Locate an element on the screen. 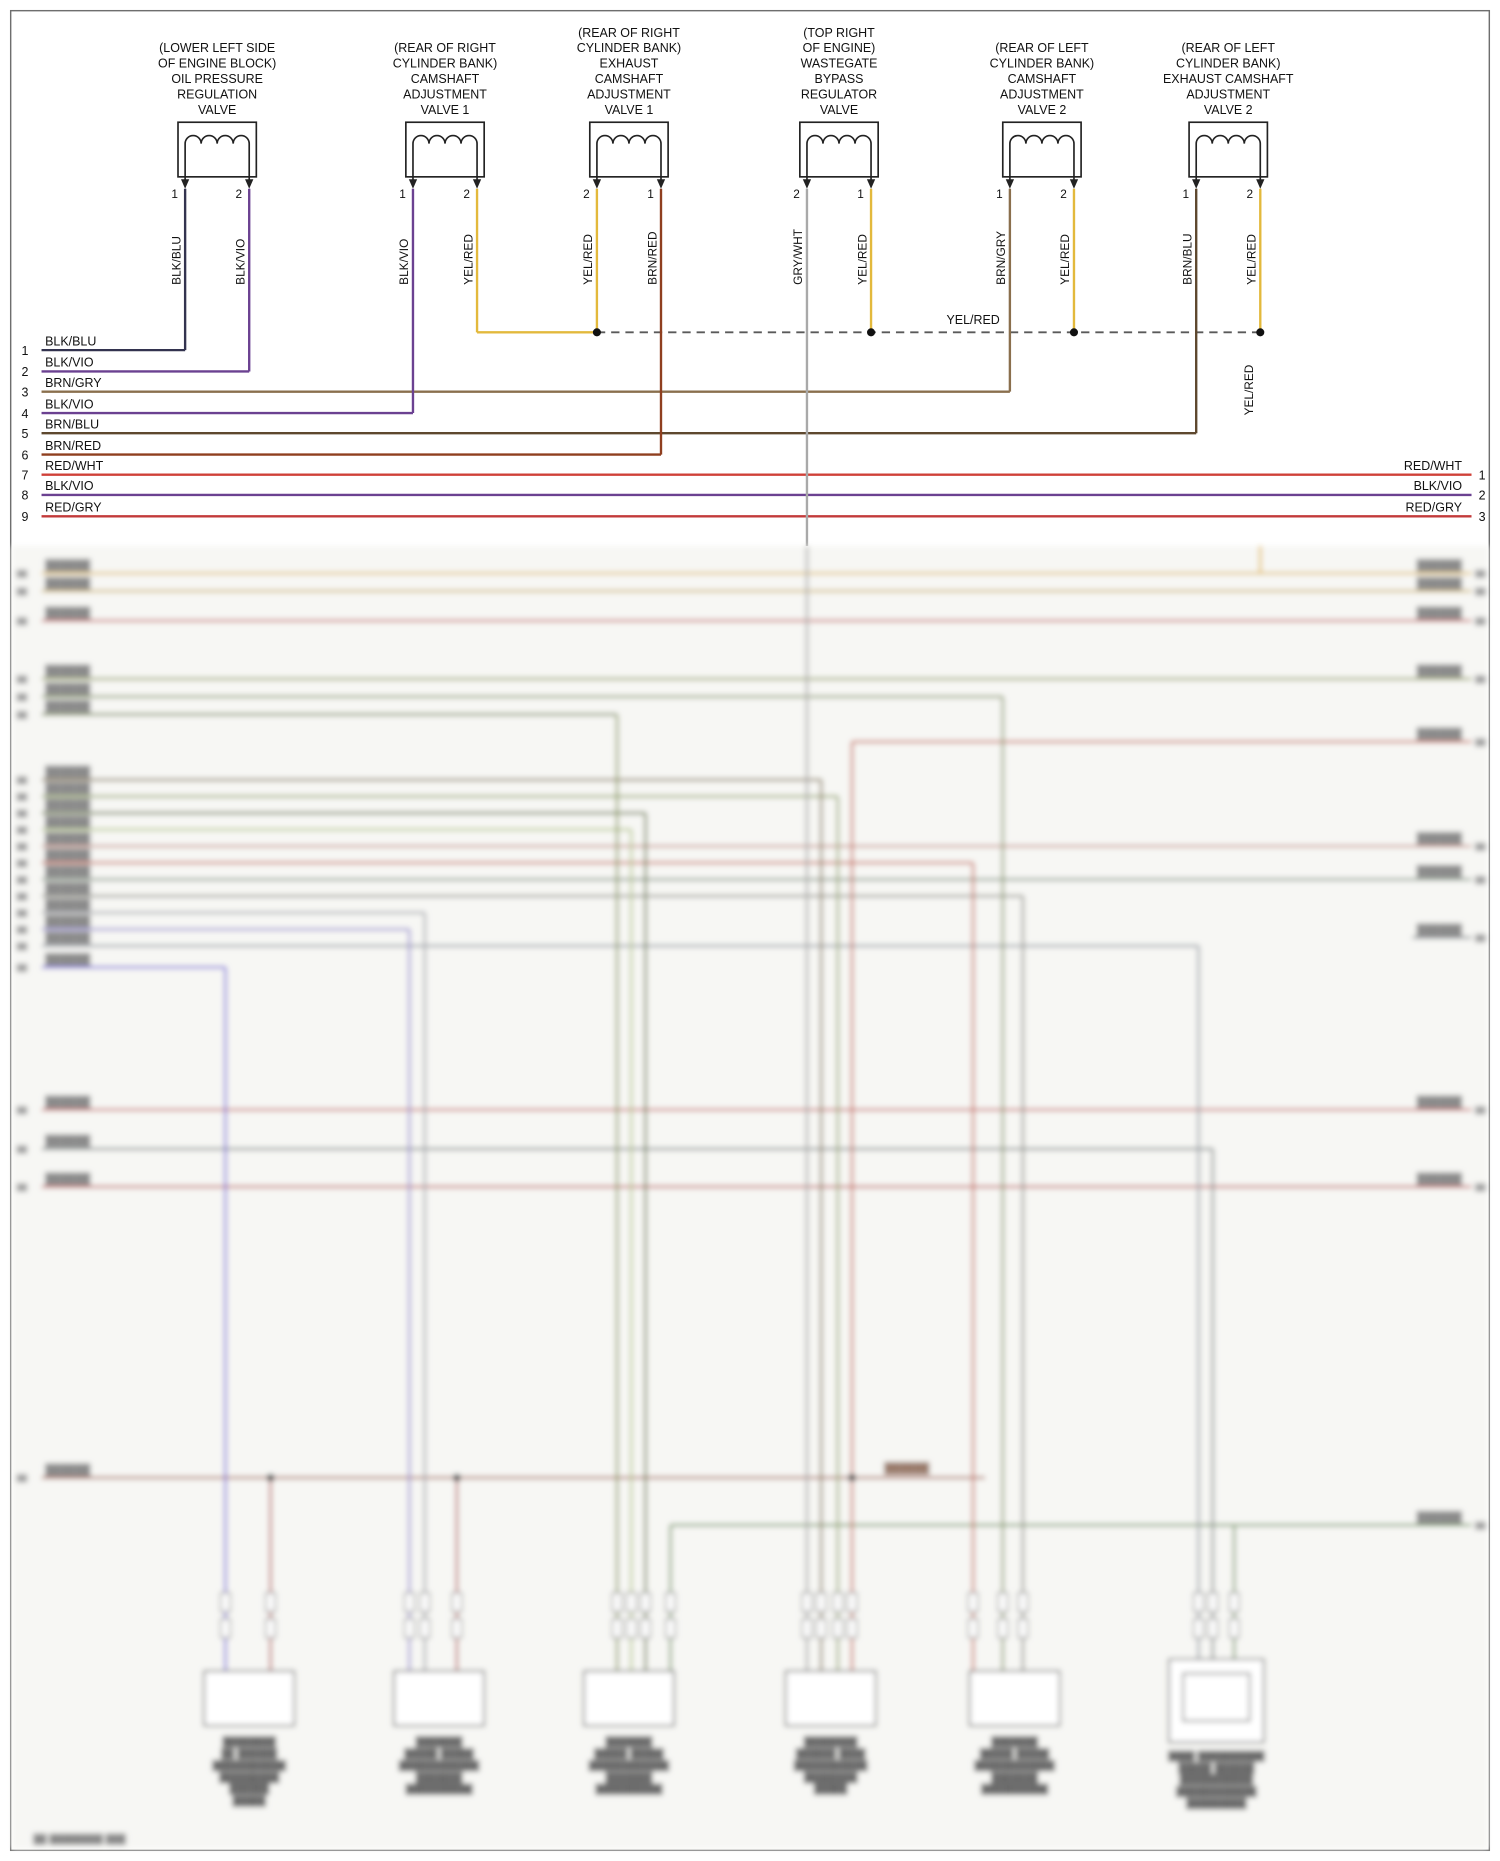 The image size is (1500, 1861). row-number: 9 is located at coordinates (24, 517).